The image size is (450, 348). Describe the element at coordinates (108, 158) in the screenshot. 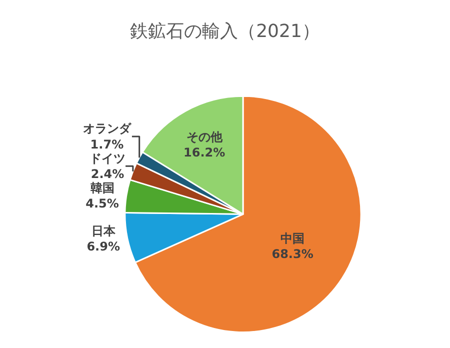

I see `slice-label: ドイツ` at that location.